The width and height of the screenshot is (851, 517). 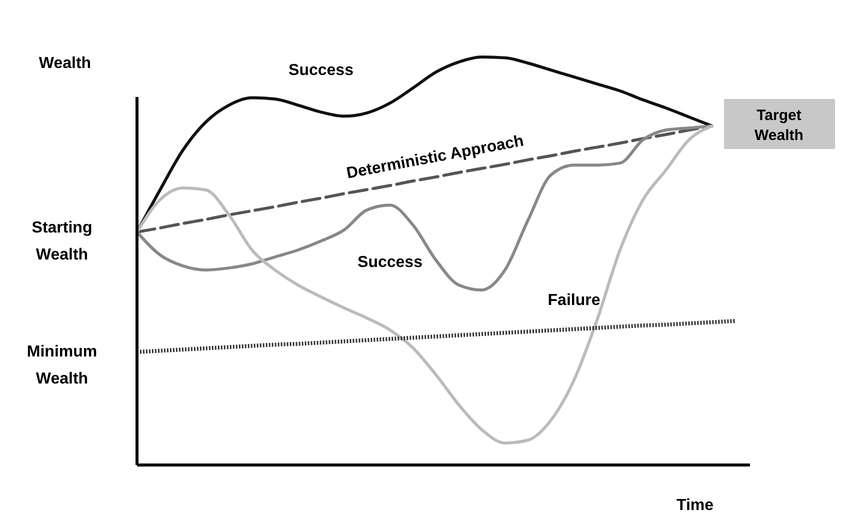 What do you see at coordinates (65, 63) in the screenshot?
I see `y-axis-title: Wealth` at bounding box center [65, 63].